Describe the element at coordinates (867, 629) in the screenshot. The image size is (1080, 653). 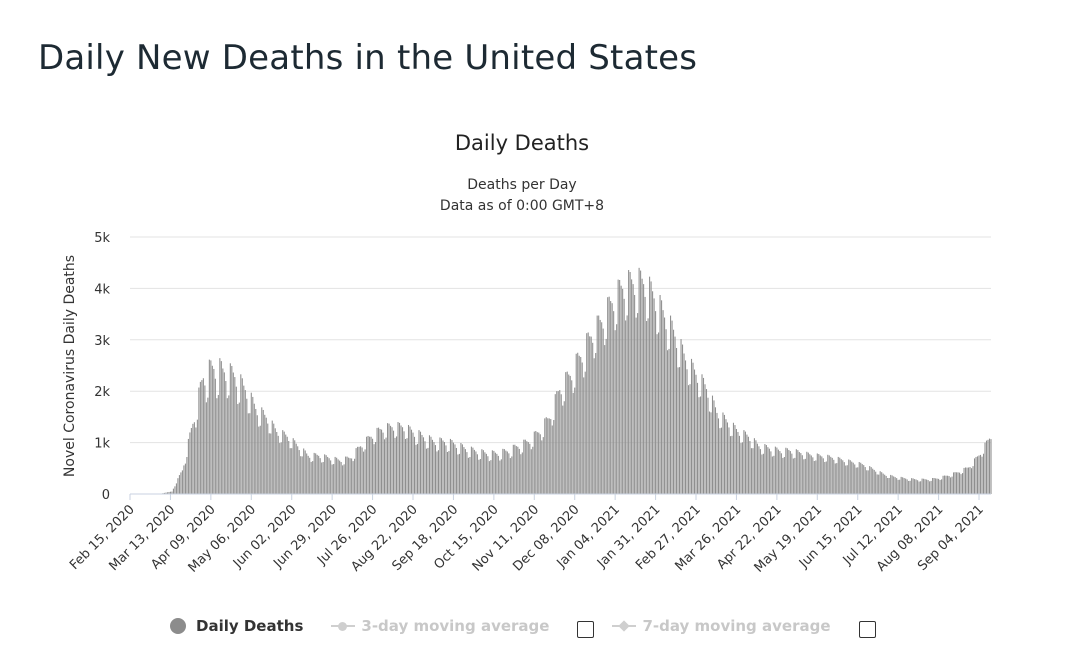
I see `7-day-average-checkbox` at that location.